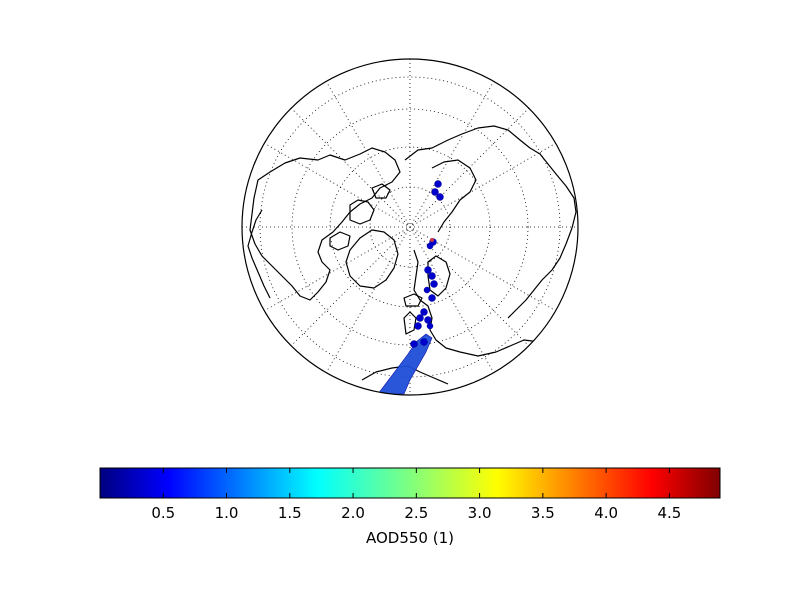  I want to click on colorbar-tick-label: 4.5, so click(669, 513).